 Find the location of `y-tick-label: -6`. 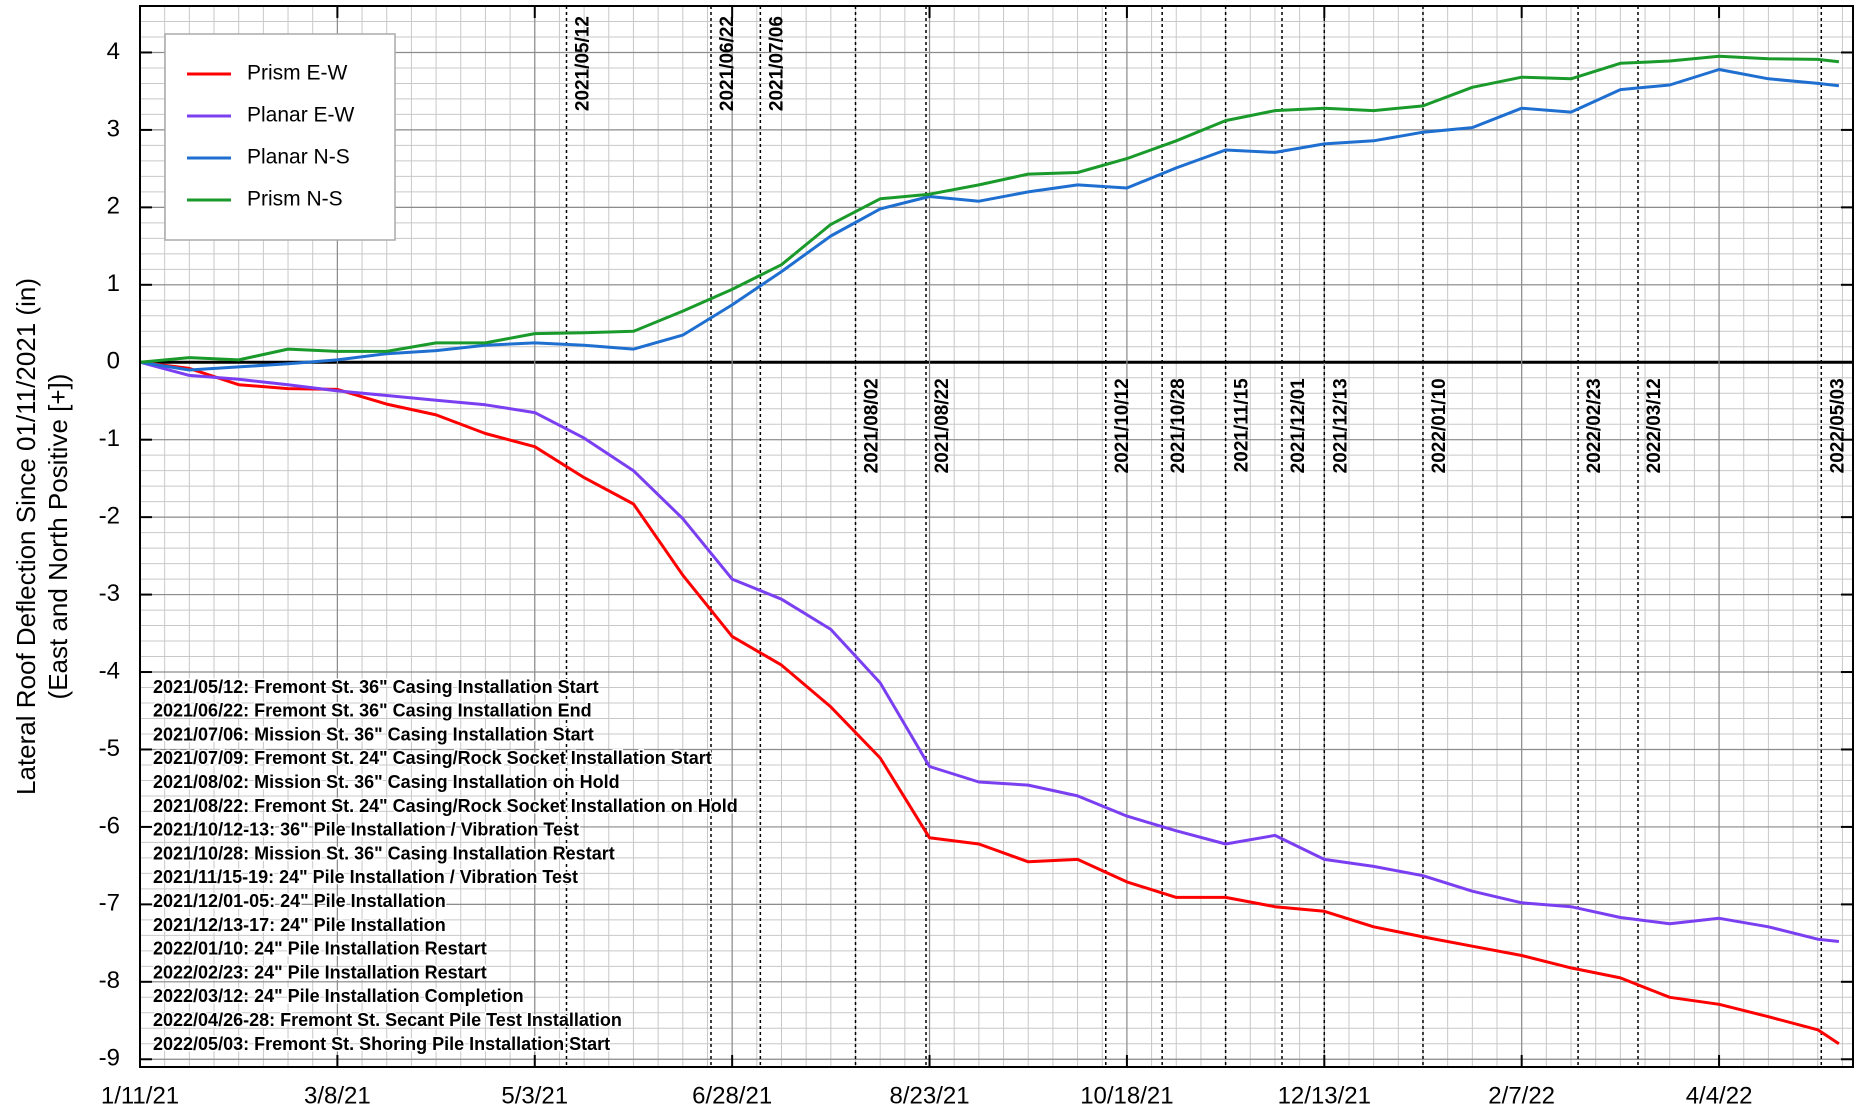

y-tick-label: -6 is located at coordinates (109, 825).